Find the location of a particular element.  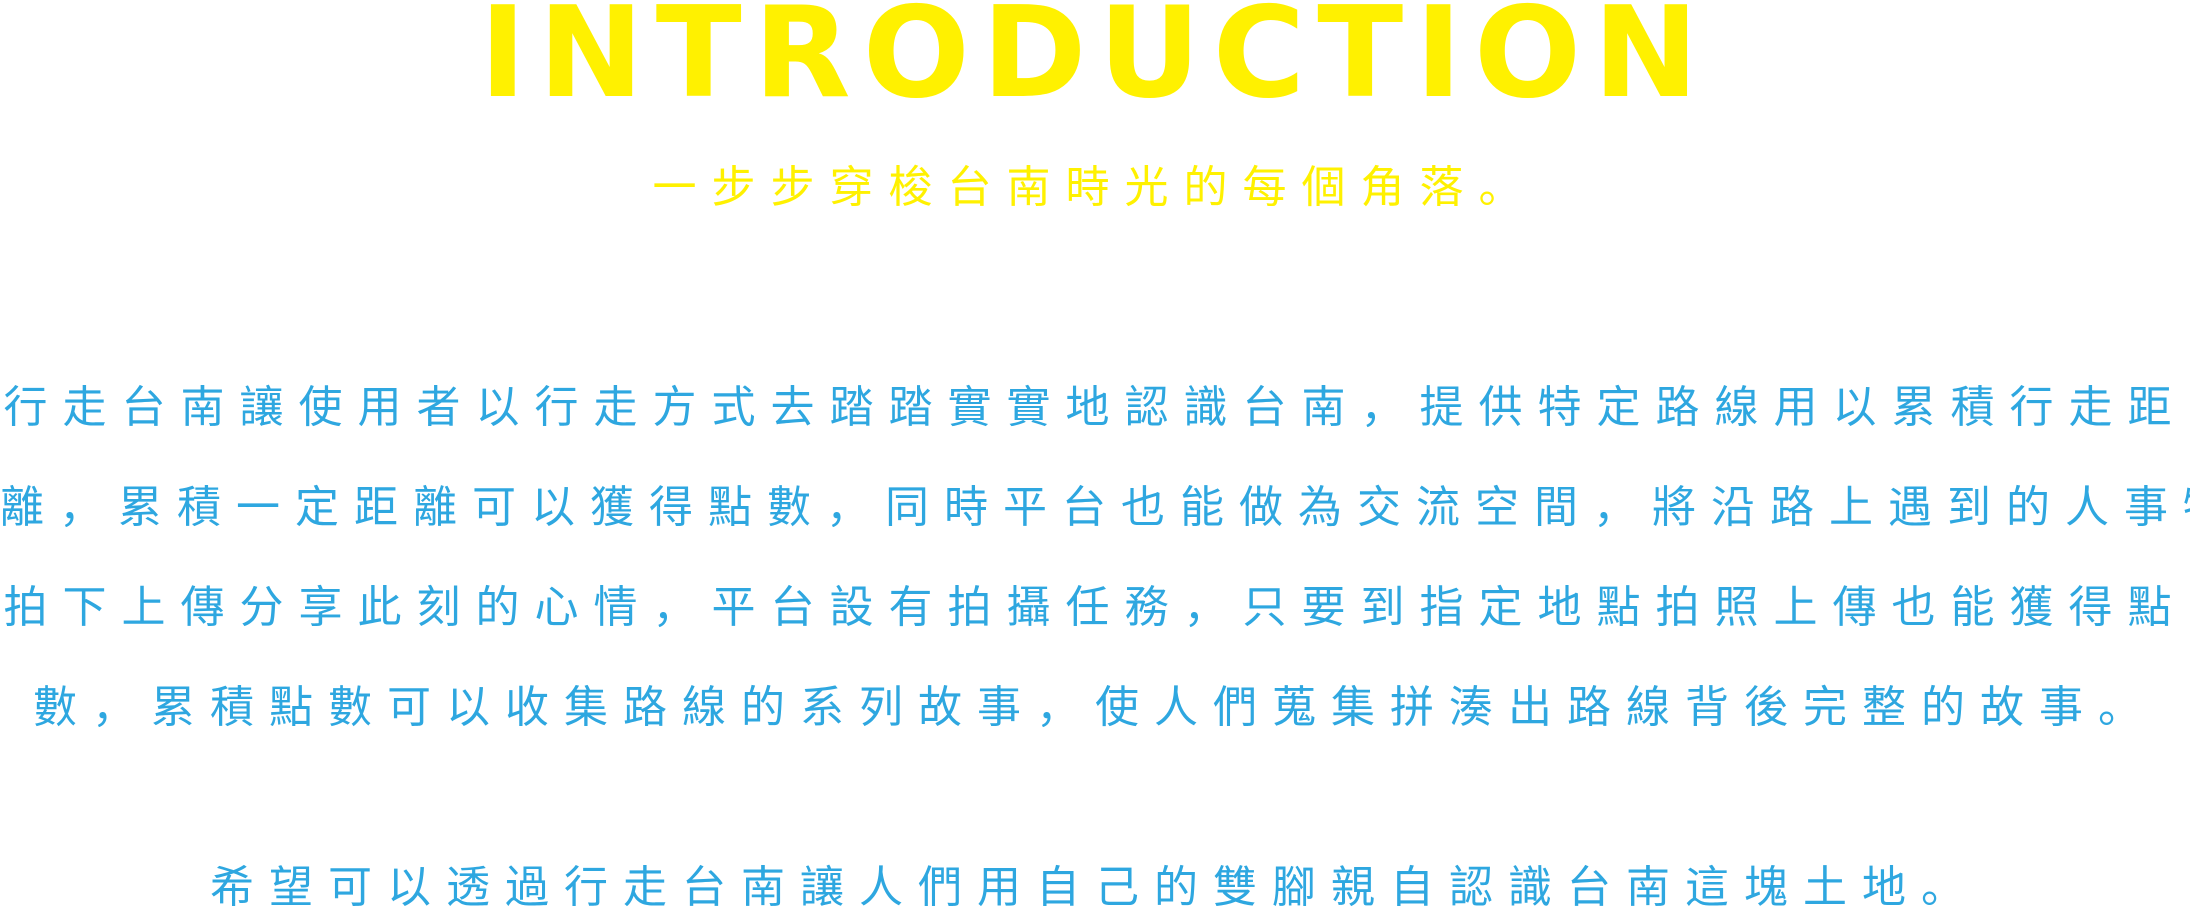

closing-paragraph: 希望可以透過行走台南讓人們用自己的雙腳親自認識台南這塊土地。 is located at coordinates (1095, 888).